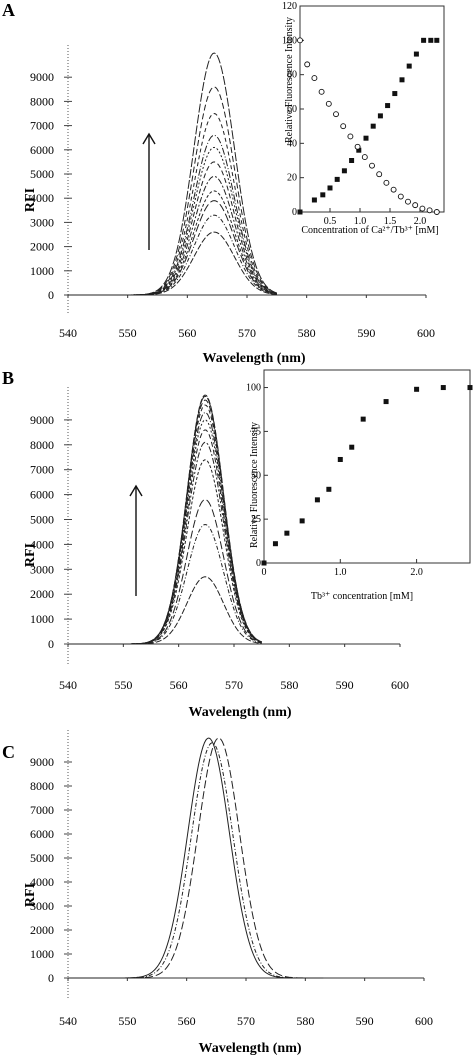 The width and height of the screenshot is (474, 1058). I want to click on panel-a-xlabel: Wavelength (nm), so click(253, 358).